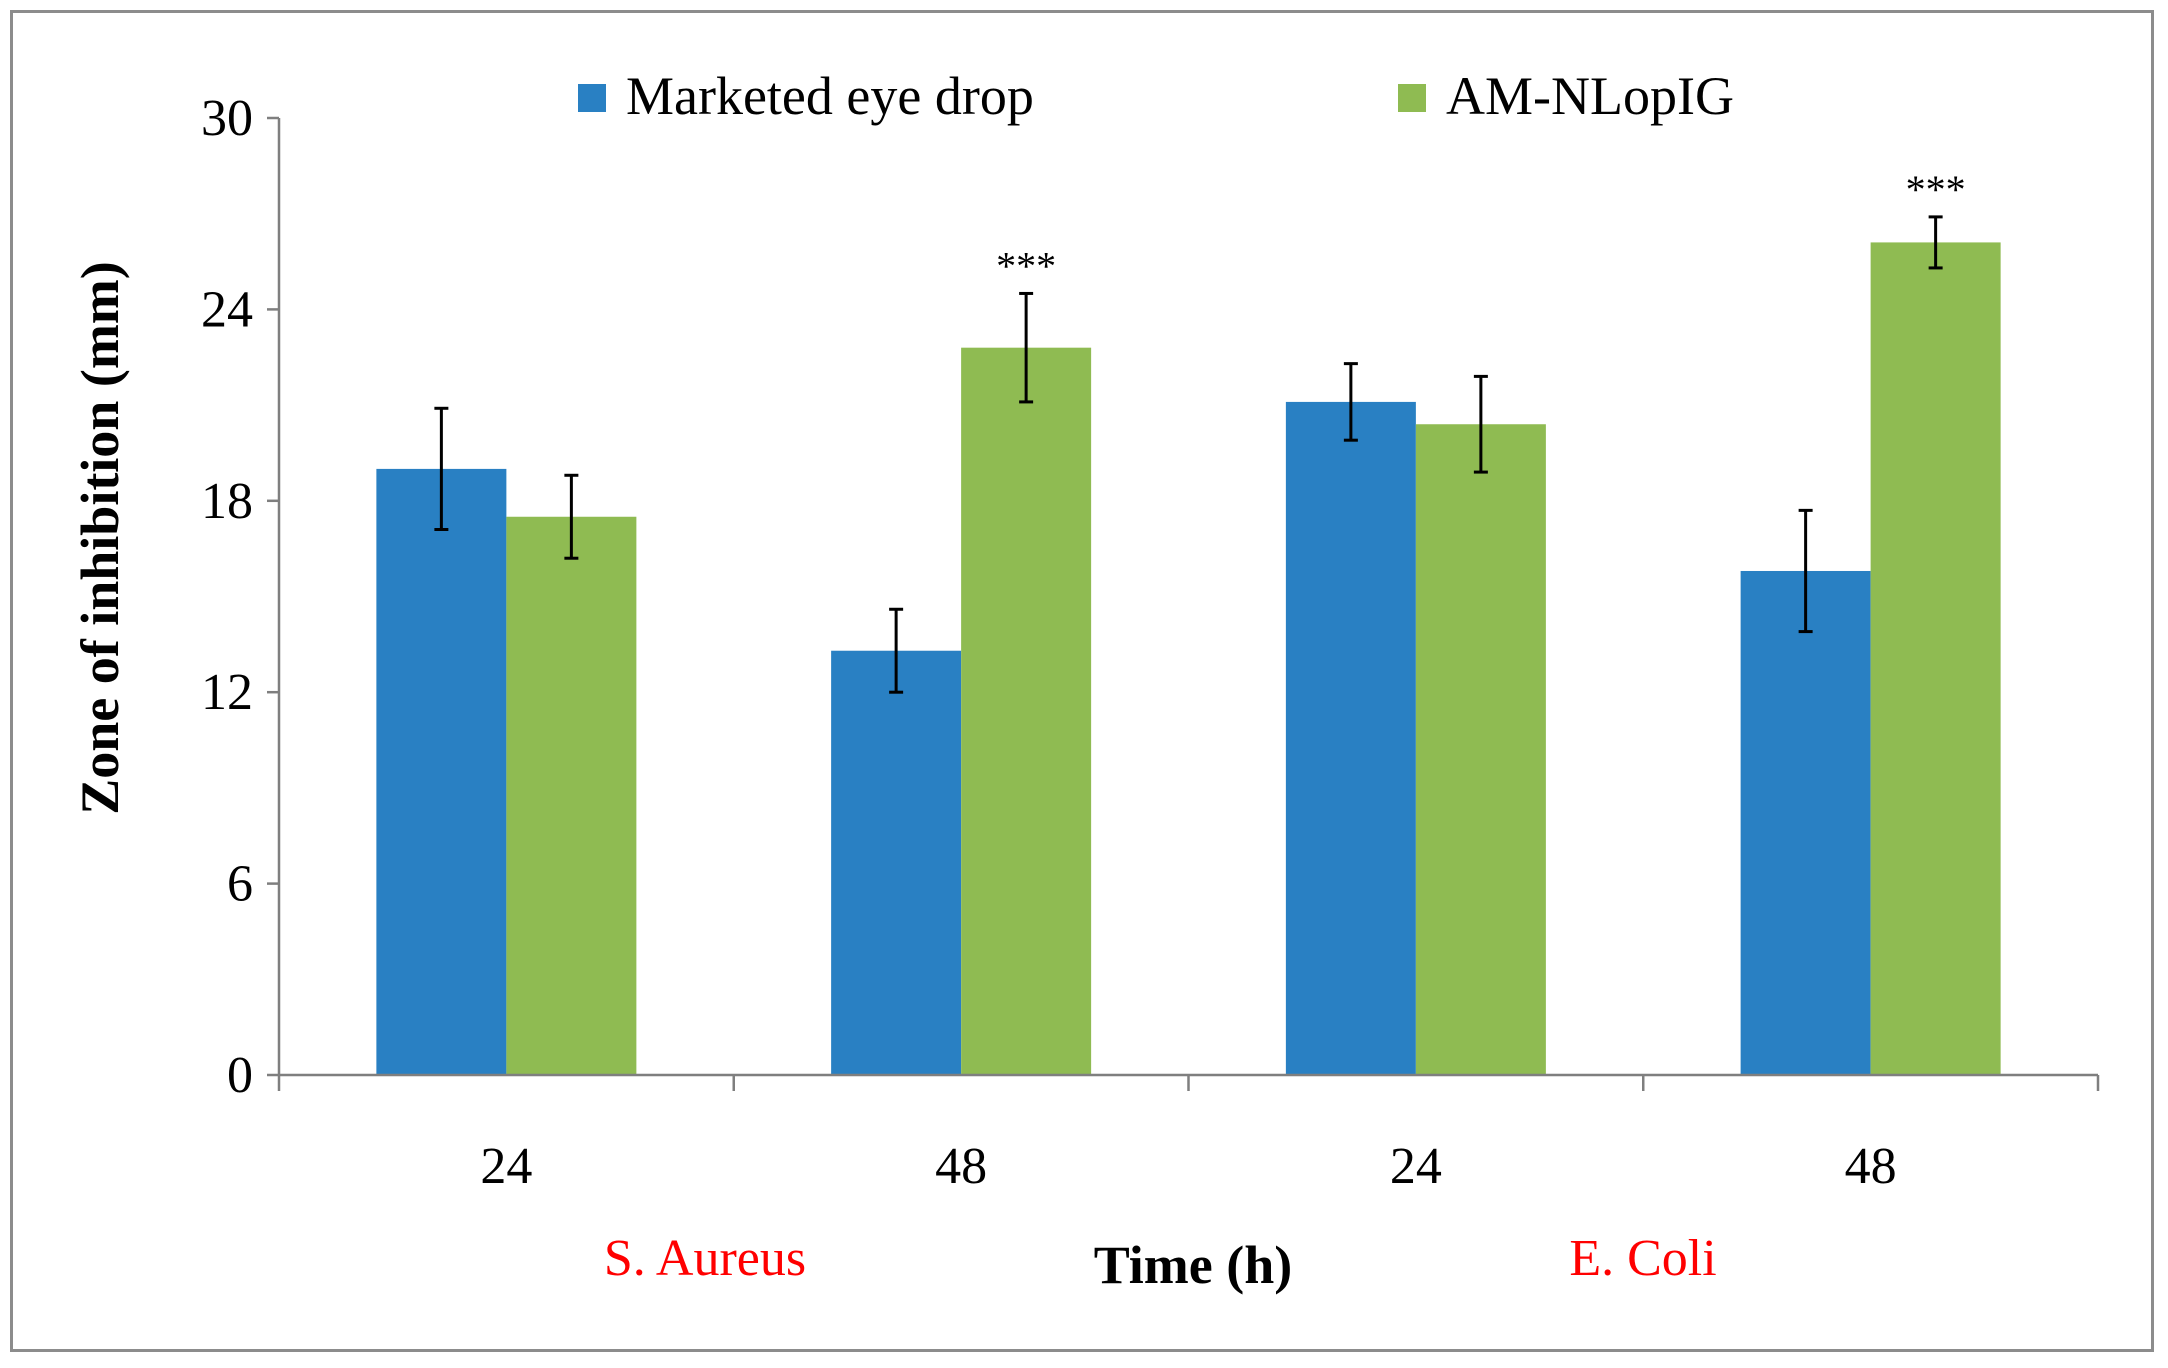  I want to click on y-tick-label: 18, so click(227, 501).